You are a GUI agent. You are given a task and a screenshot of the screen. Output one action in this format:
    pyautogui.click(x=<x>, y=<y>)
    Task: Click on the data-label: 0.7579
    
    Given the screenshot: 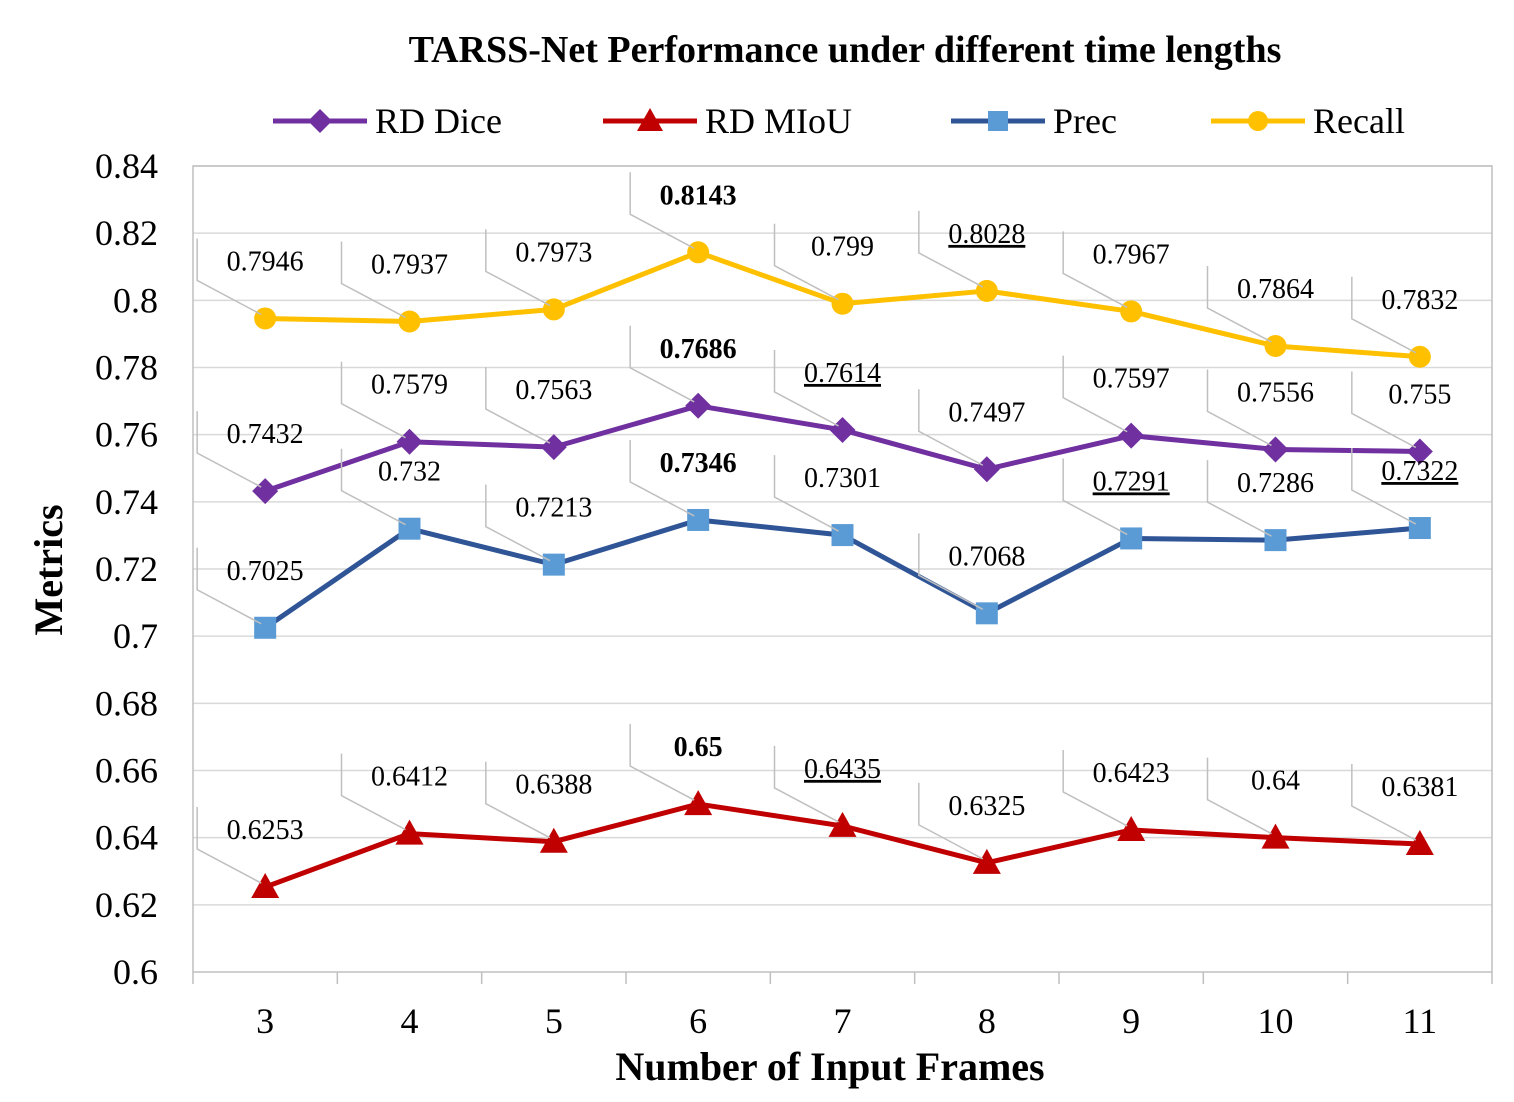 What is the action you would take?
    pyautogui.click(x=409, y=385)
    